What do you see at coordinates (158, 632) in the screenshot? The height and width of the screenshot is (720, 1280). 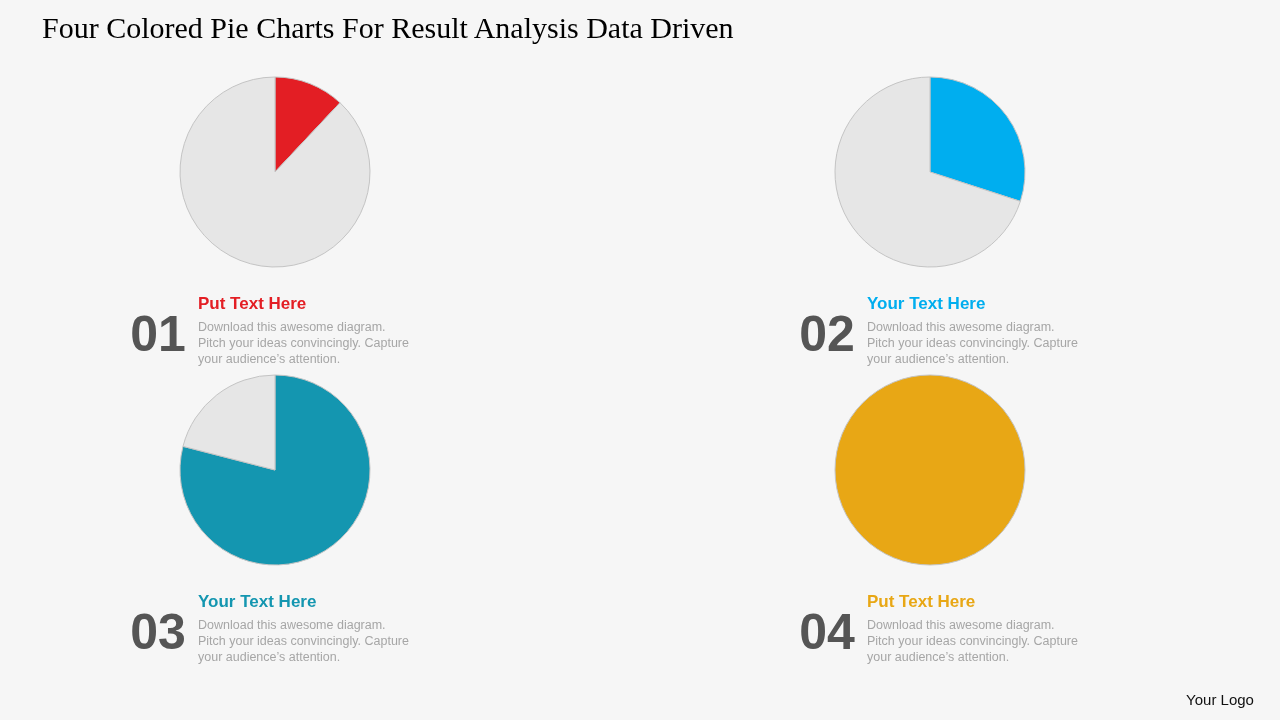 I see `text: 03` at bounding box center [158, 632].